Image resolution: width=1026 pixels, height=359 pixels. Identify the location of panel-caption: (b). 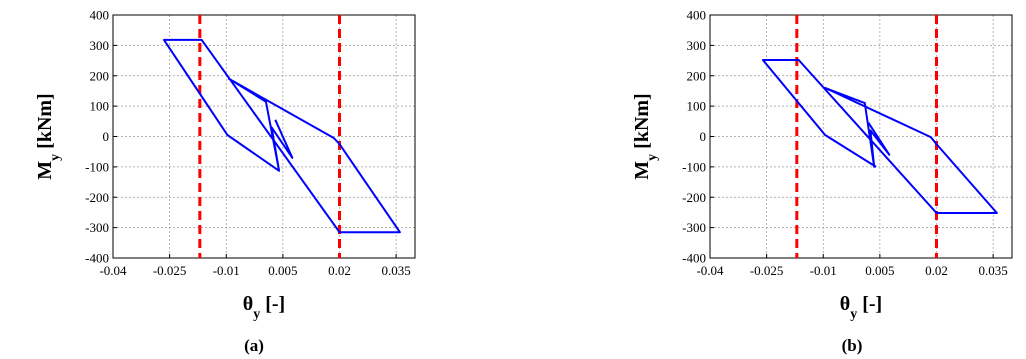
(852, 345).